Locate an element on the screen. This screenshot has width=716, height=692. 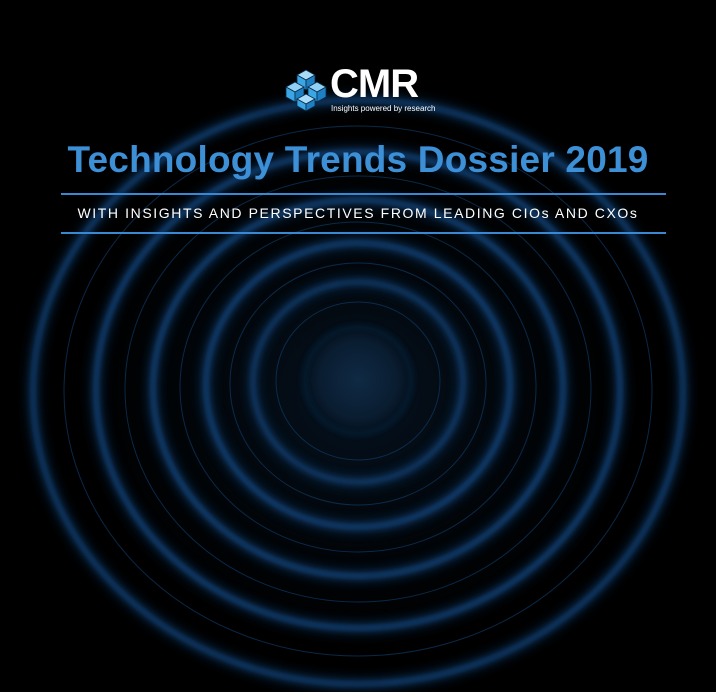
cover-title: Technology Trends Dossier 2019 is located at coordinates (358, 159).